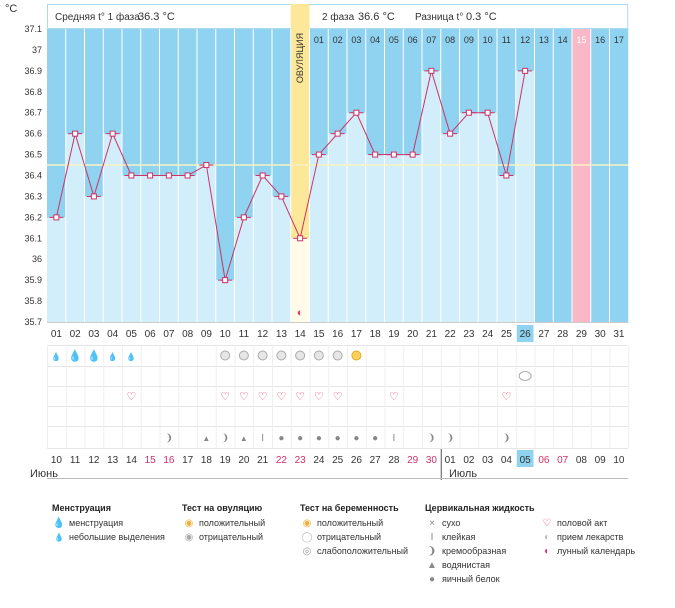 The width and height of the screenshot is (675, 608). Describe the element at coordinates (432, 523) in the screenshot. I see `dry-icon: ×` at that location.